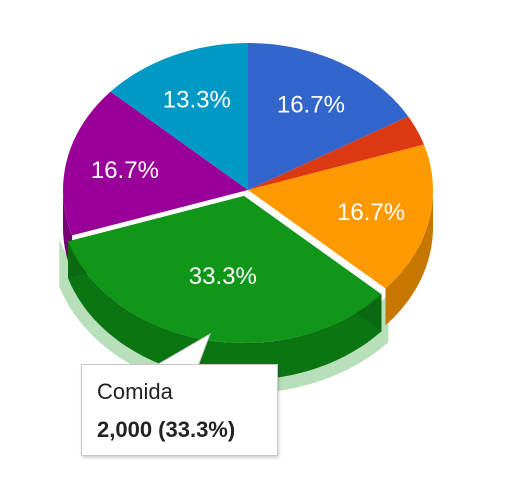  I want to click on tooltip: Comida 2,000 (33.3%), so click(179, 410).